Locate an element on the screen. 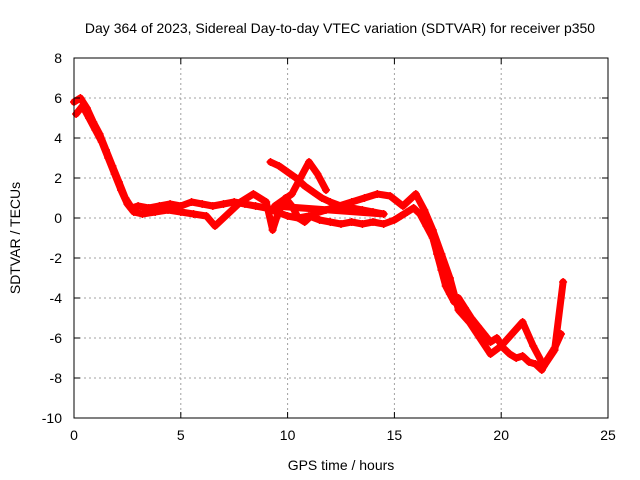 The width and height of the screenshot is (640, 480). y-tick-label: 0 is located at coordinates (58, 218).